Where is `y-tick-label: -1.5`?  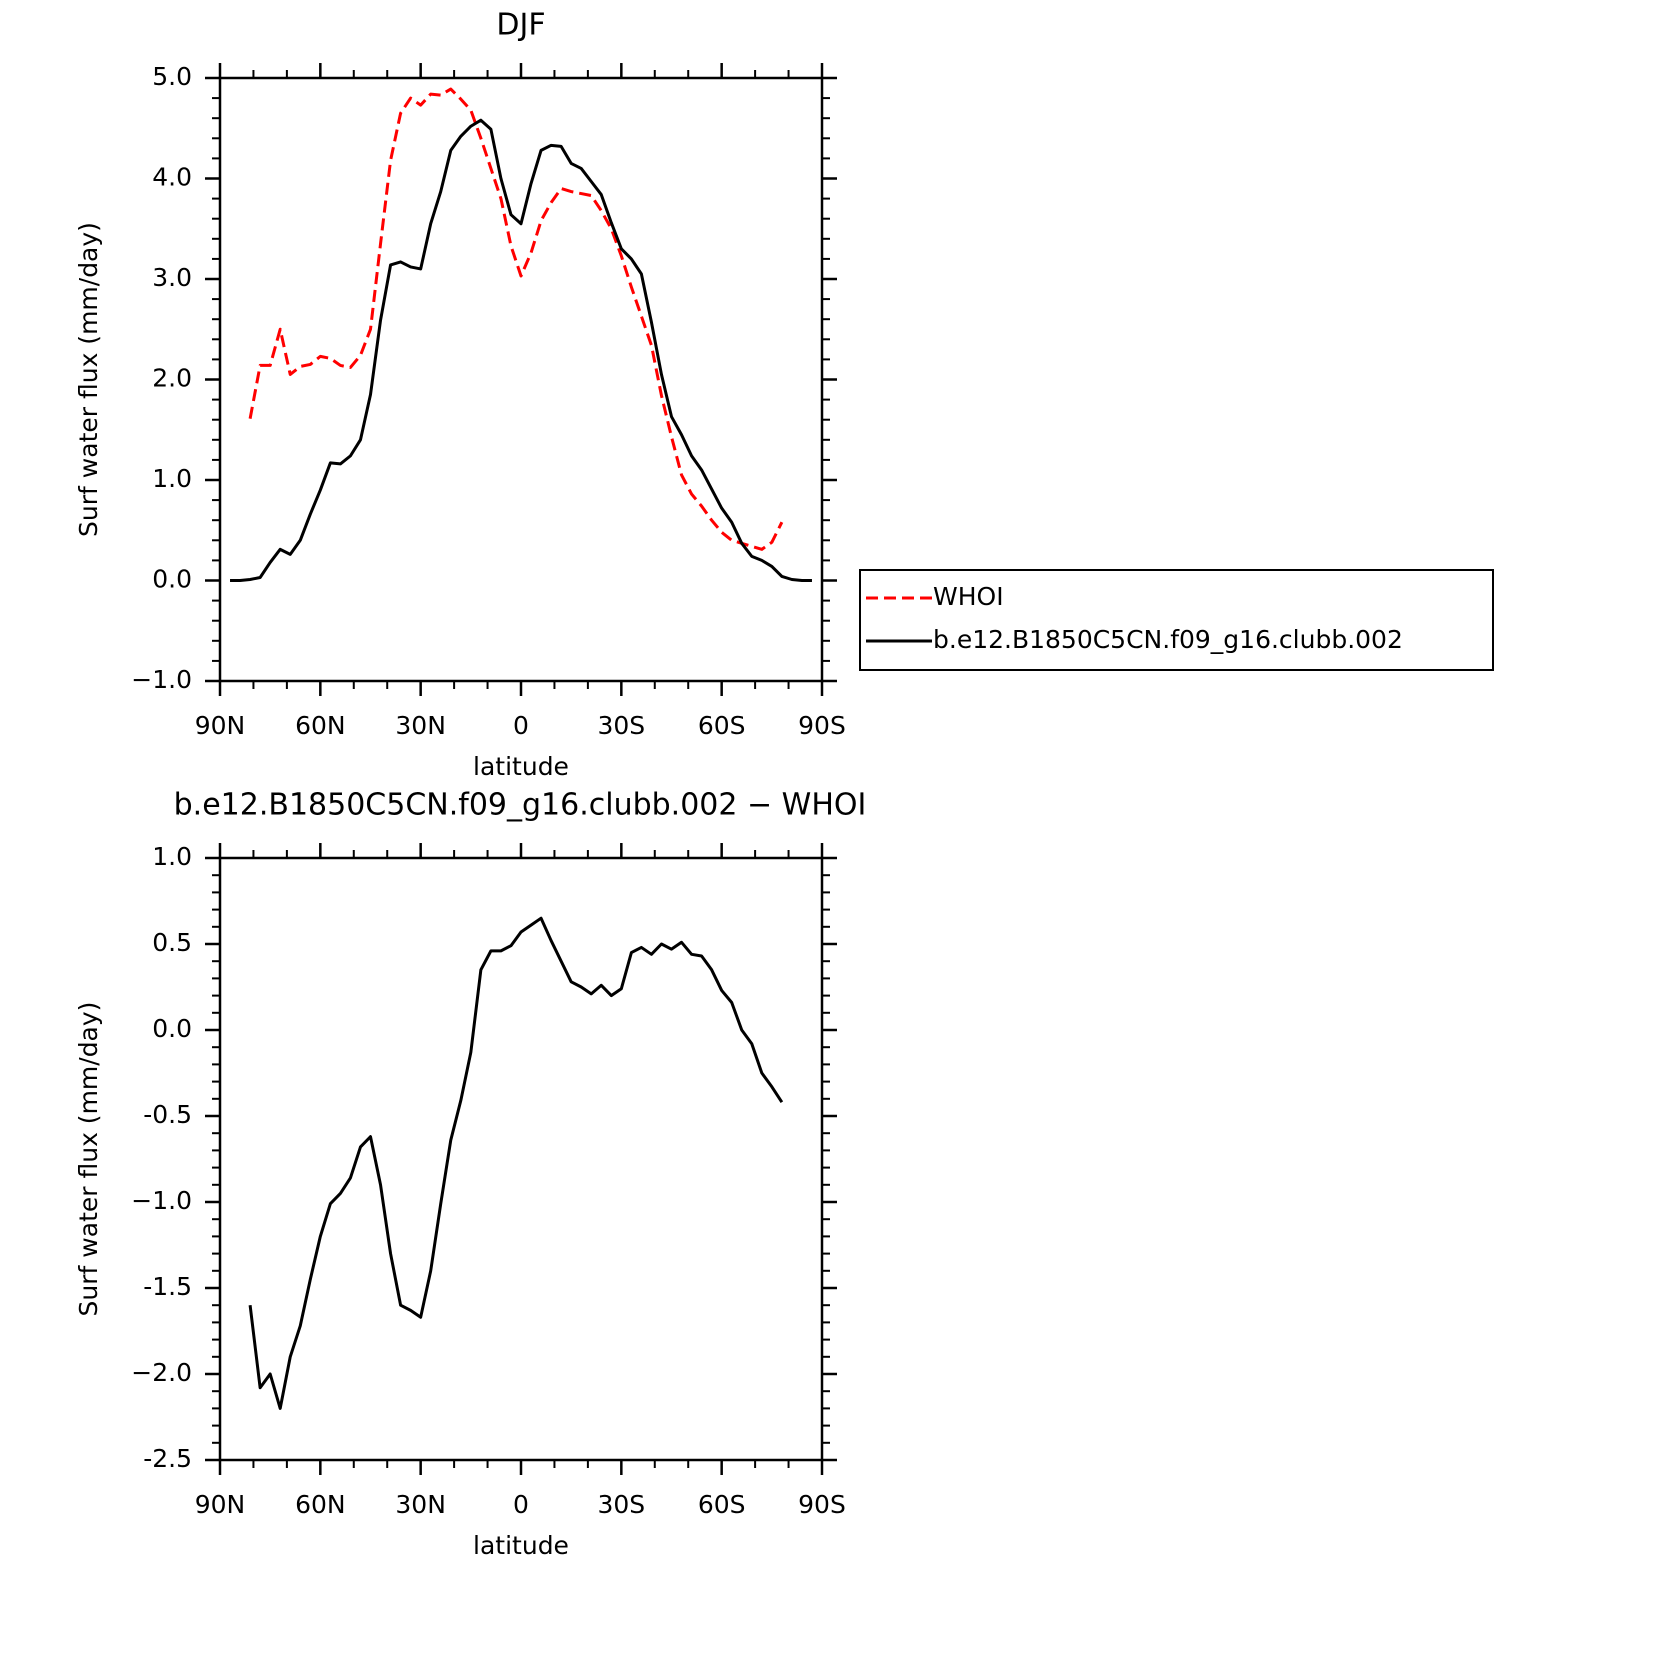 y-tick-label: -1.5 is located at coordinates (167, 1286).